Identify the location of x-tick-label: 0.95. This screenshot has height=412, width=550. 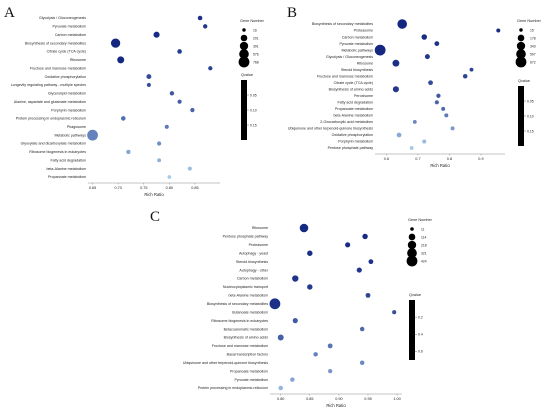
(367, 399).